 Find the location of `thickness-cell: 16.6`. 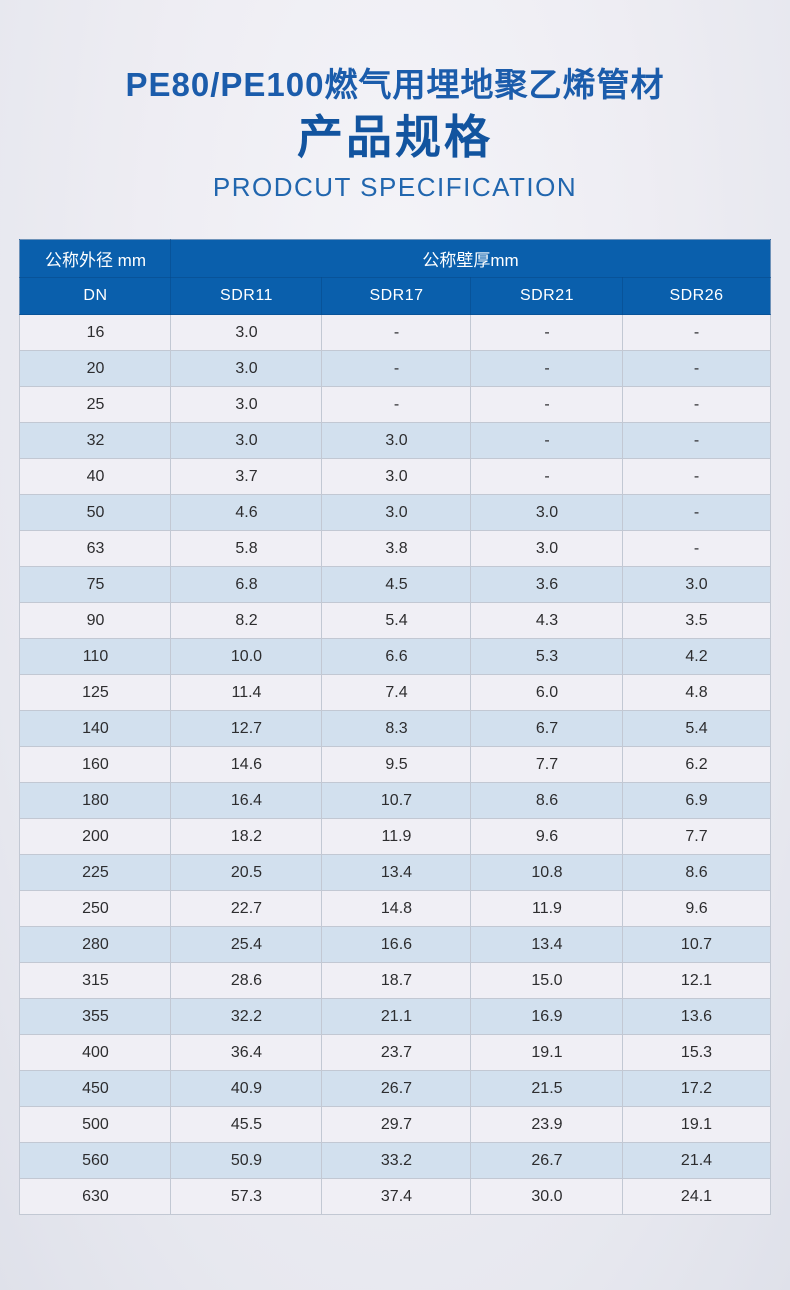

thickness-cell: 16.6 is located at coordinates (396, 945).